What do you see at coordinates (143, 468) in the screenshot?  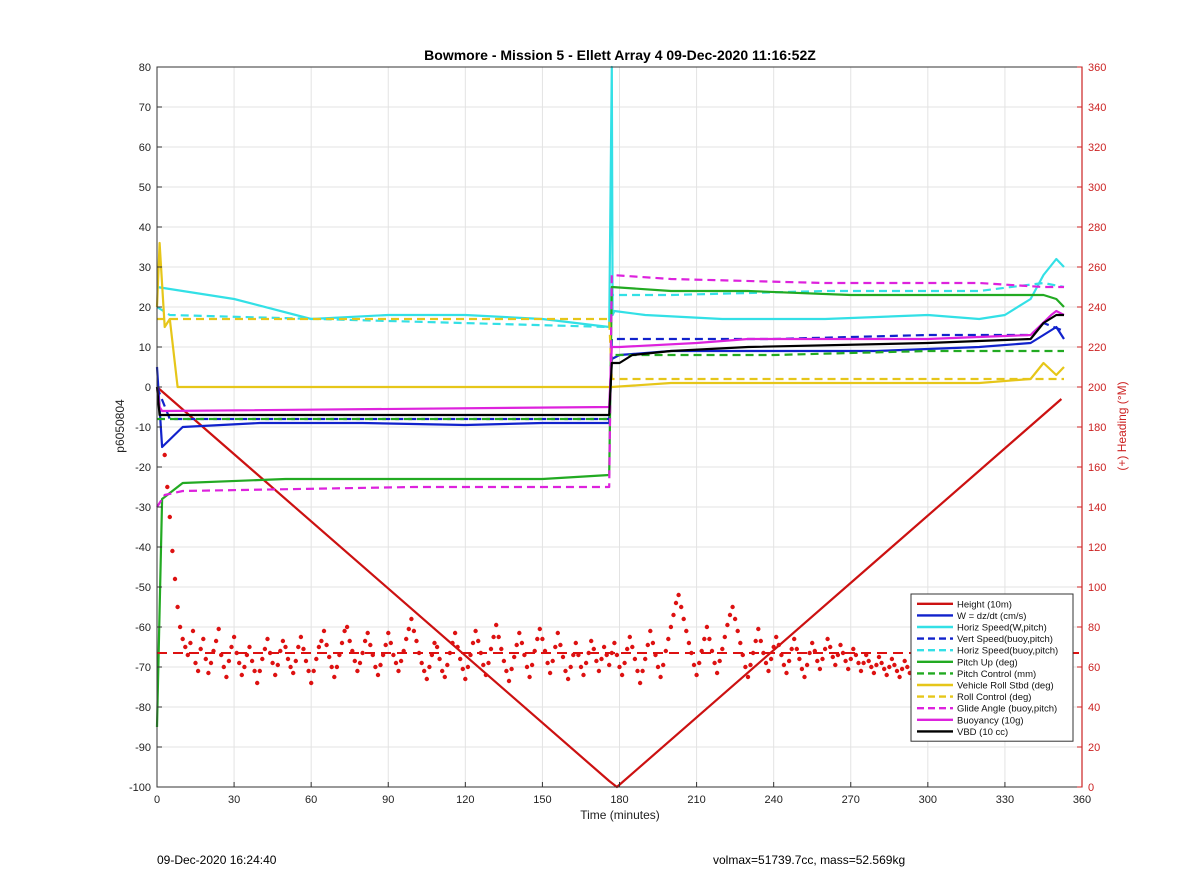 I see `y-tick-label-left: -20` at bounding box center [143, 468].